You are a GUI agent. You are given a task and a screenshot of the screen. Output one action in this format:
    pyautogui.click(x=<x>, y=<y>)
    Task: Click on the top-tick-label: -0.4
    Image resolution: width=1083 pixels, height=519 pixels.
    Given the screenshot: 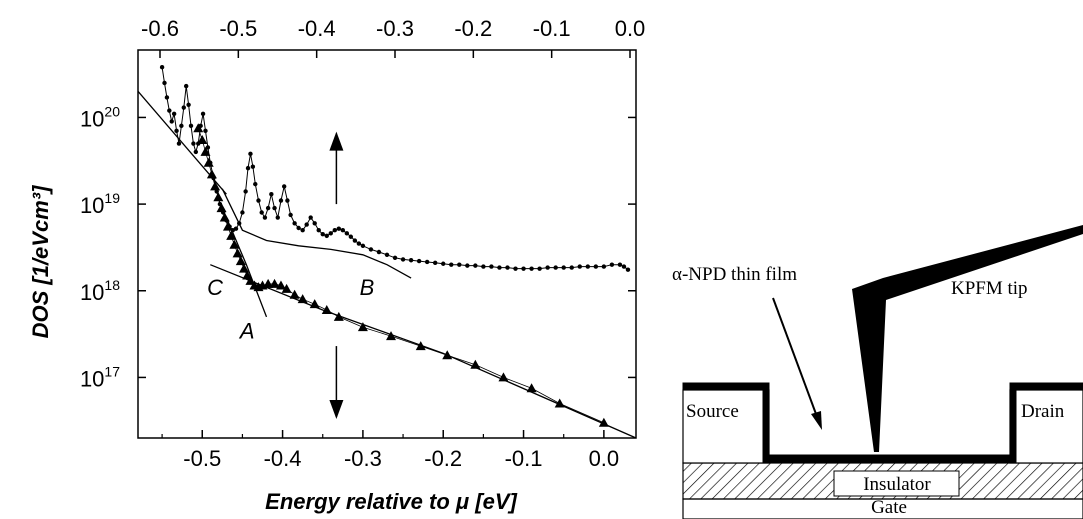 What is the action you would take?
    pyautogui.click(x=317, y=28)
    